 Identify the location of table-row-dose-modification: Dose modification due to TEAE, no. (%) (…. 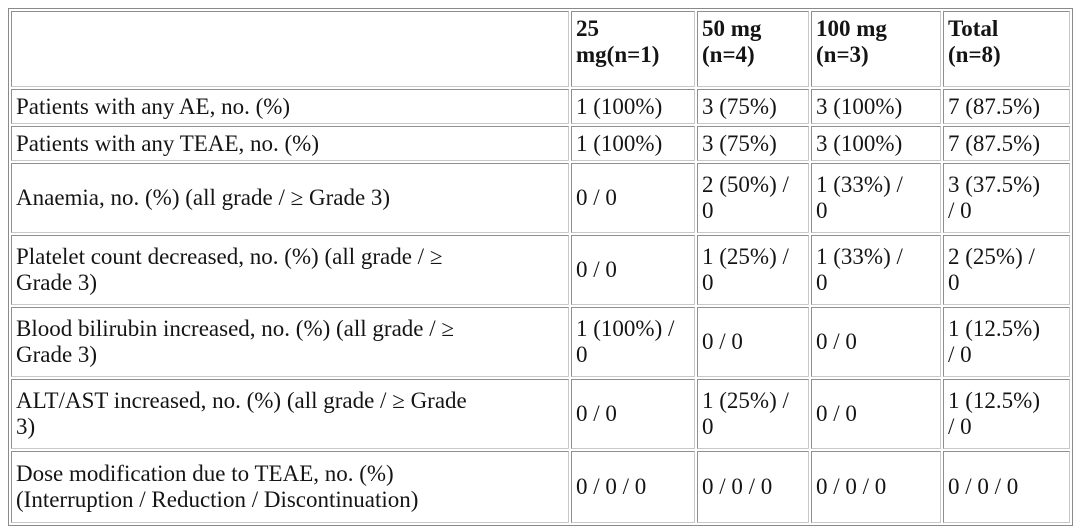
(540, 487).